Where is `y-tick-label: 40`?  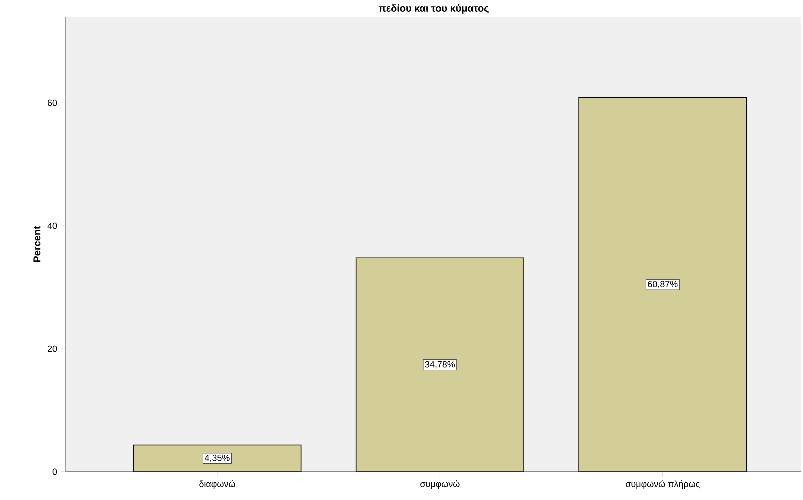 y-tick-label: 40 is located at coordinates (53, 226).